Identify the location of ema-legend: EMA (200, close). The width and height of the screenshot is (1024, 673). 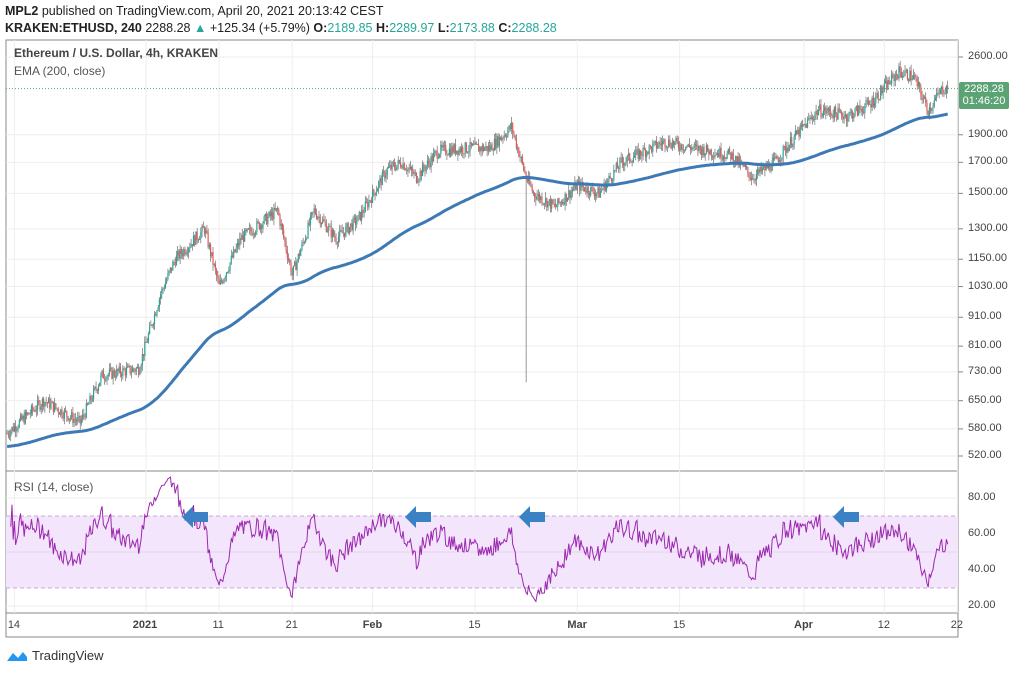
(60, 71).